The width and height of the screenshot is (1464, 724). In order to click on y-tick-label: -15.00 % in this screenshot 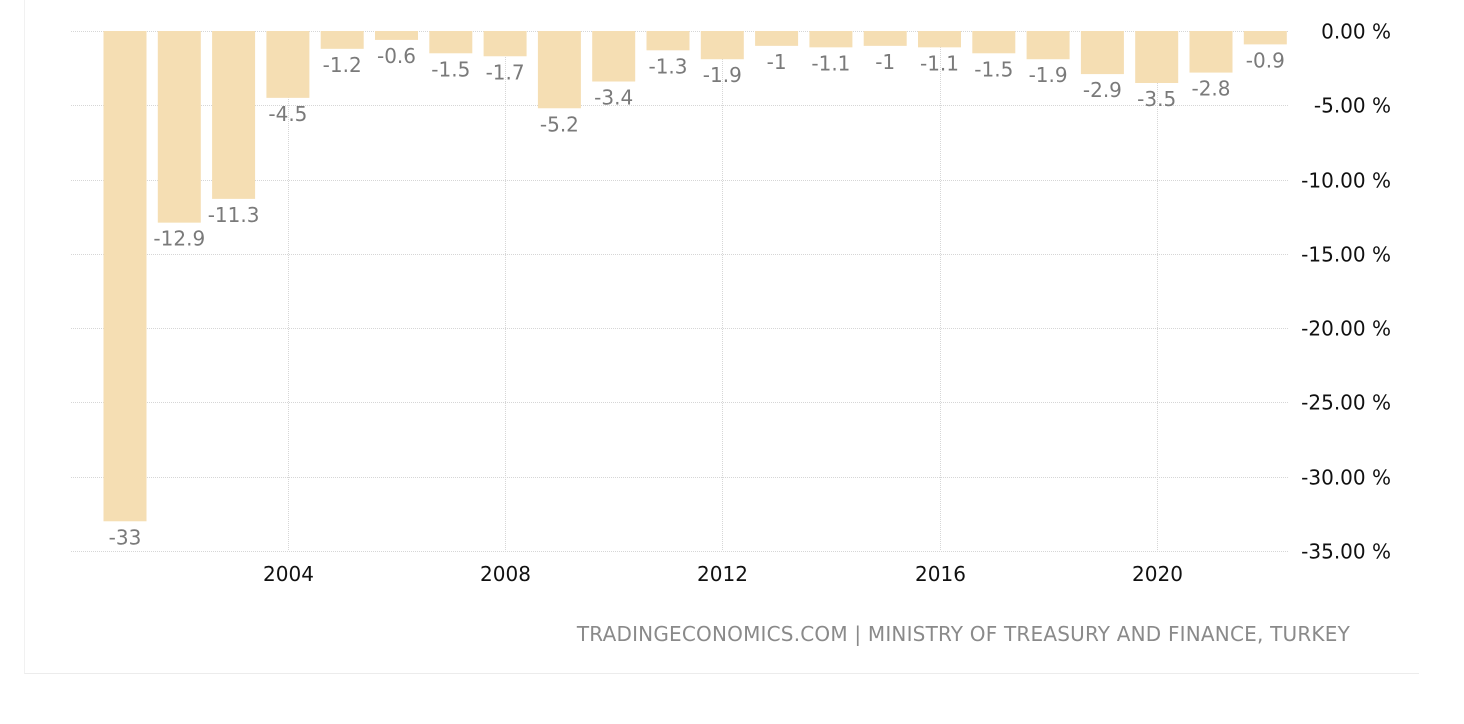, I will do `click(1346, 255)`.